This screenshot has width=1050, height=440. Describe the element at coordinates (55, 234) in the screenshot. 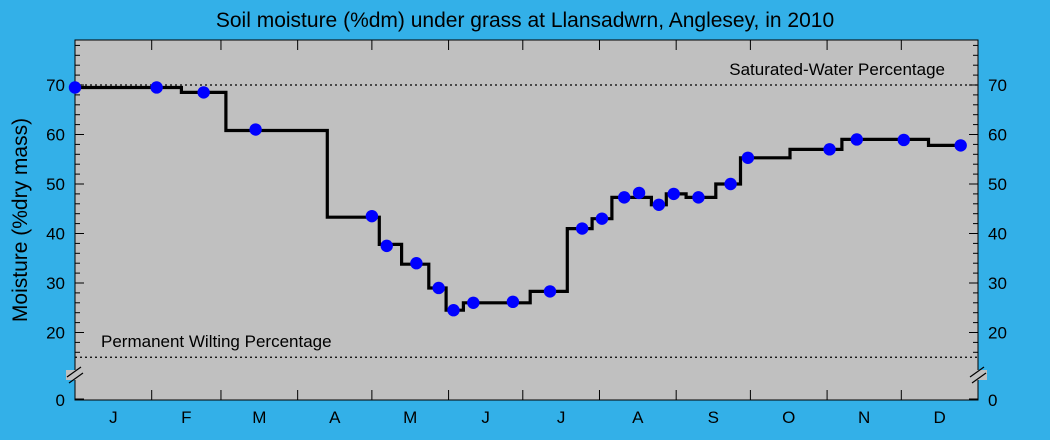

I see `y-tick-label-left: 40` at that location.